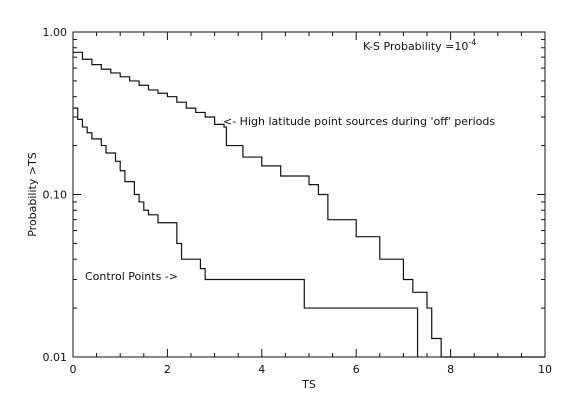 The image size is (586, 415). Describe the element at coordinates (545, 369) in the screenshot. I see `x-tick-label: 10` at that location.